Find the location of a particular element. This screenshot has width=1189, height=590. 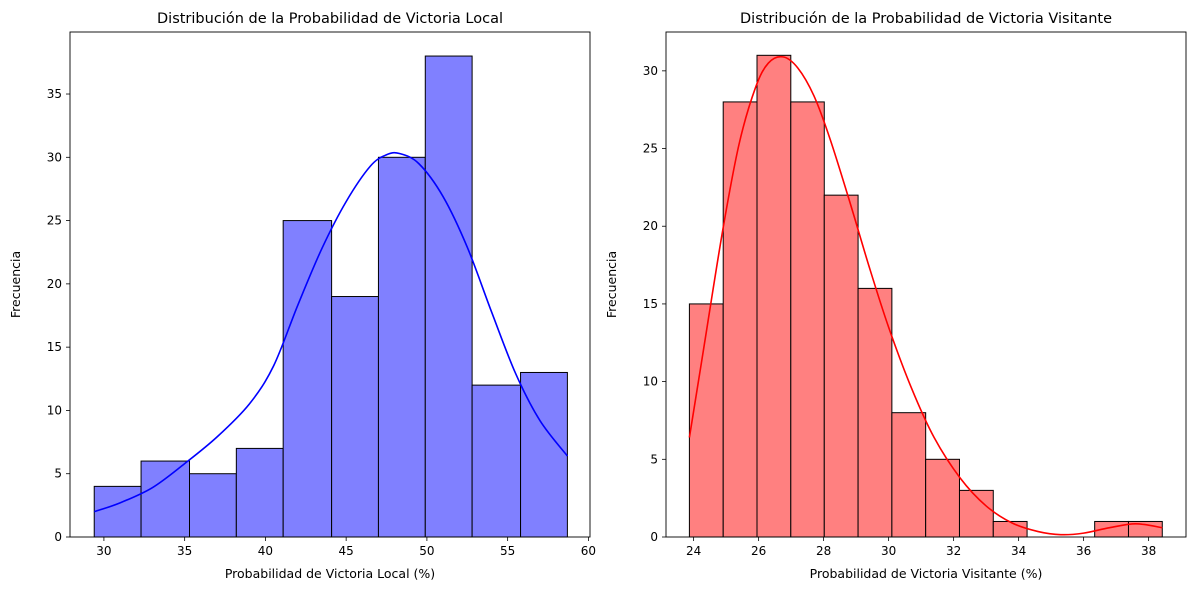

visitante-x-tick-label: 28 is located at coordinates (823, 551).